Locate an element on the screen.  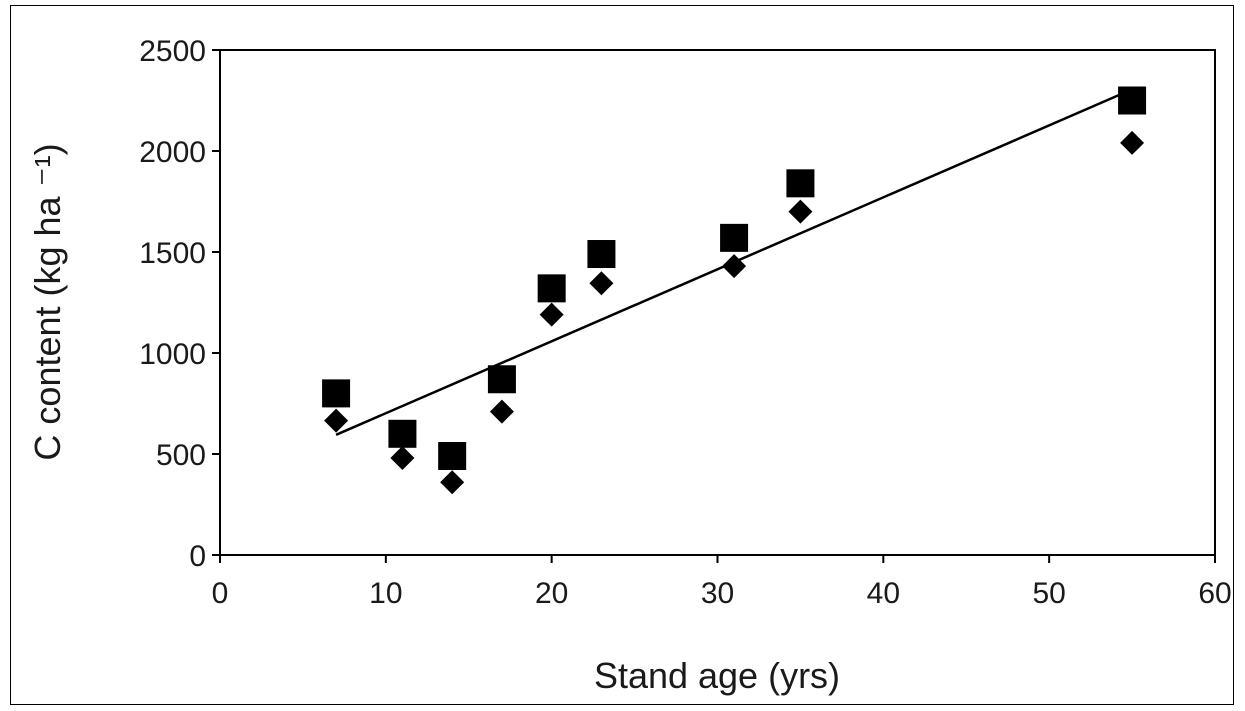
y-tick-label: 2000 is located at coordinates (172, 152).